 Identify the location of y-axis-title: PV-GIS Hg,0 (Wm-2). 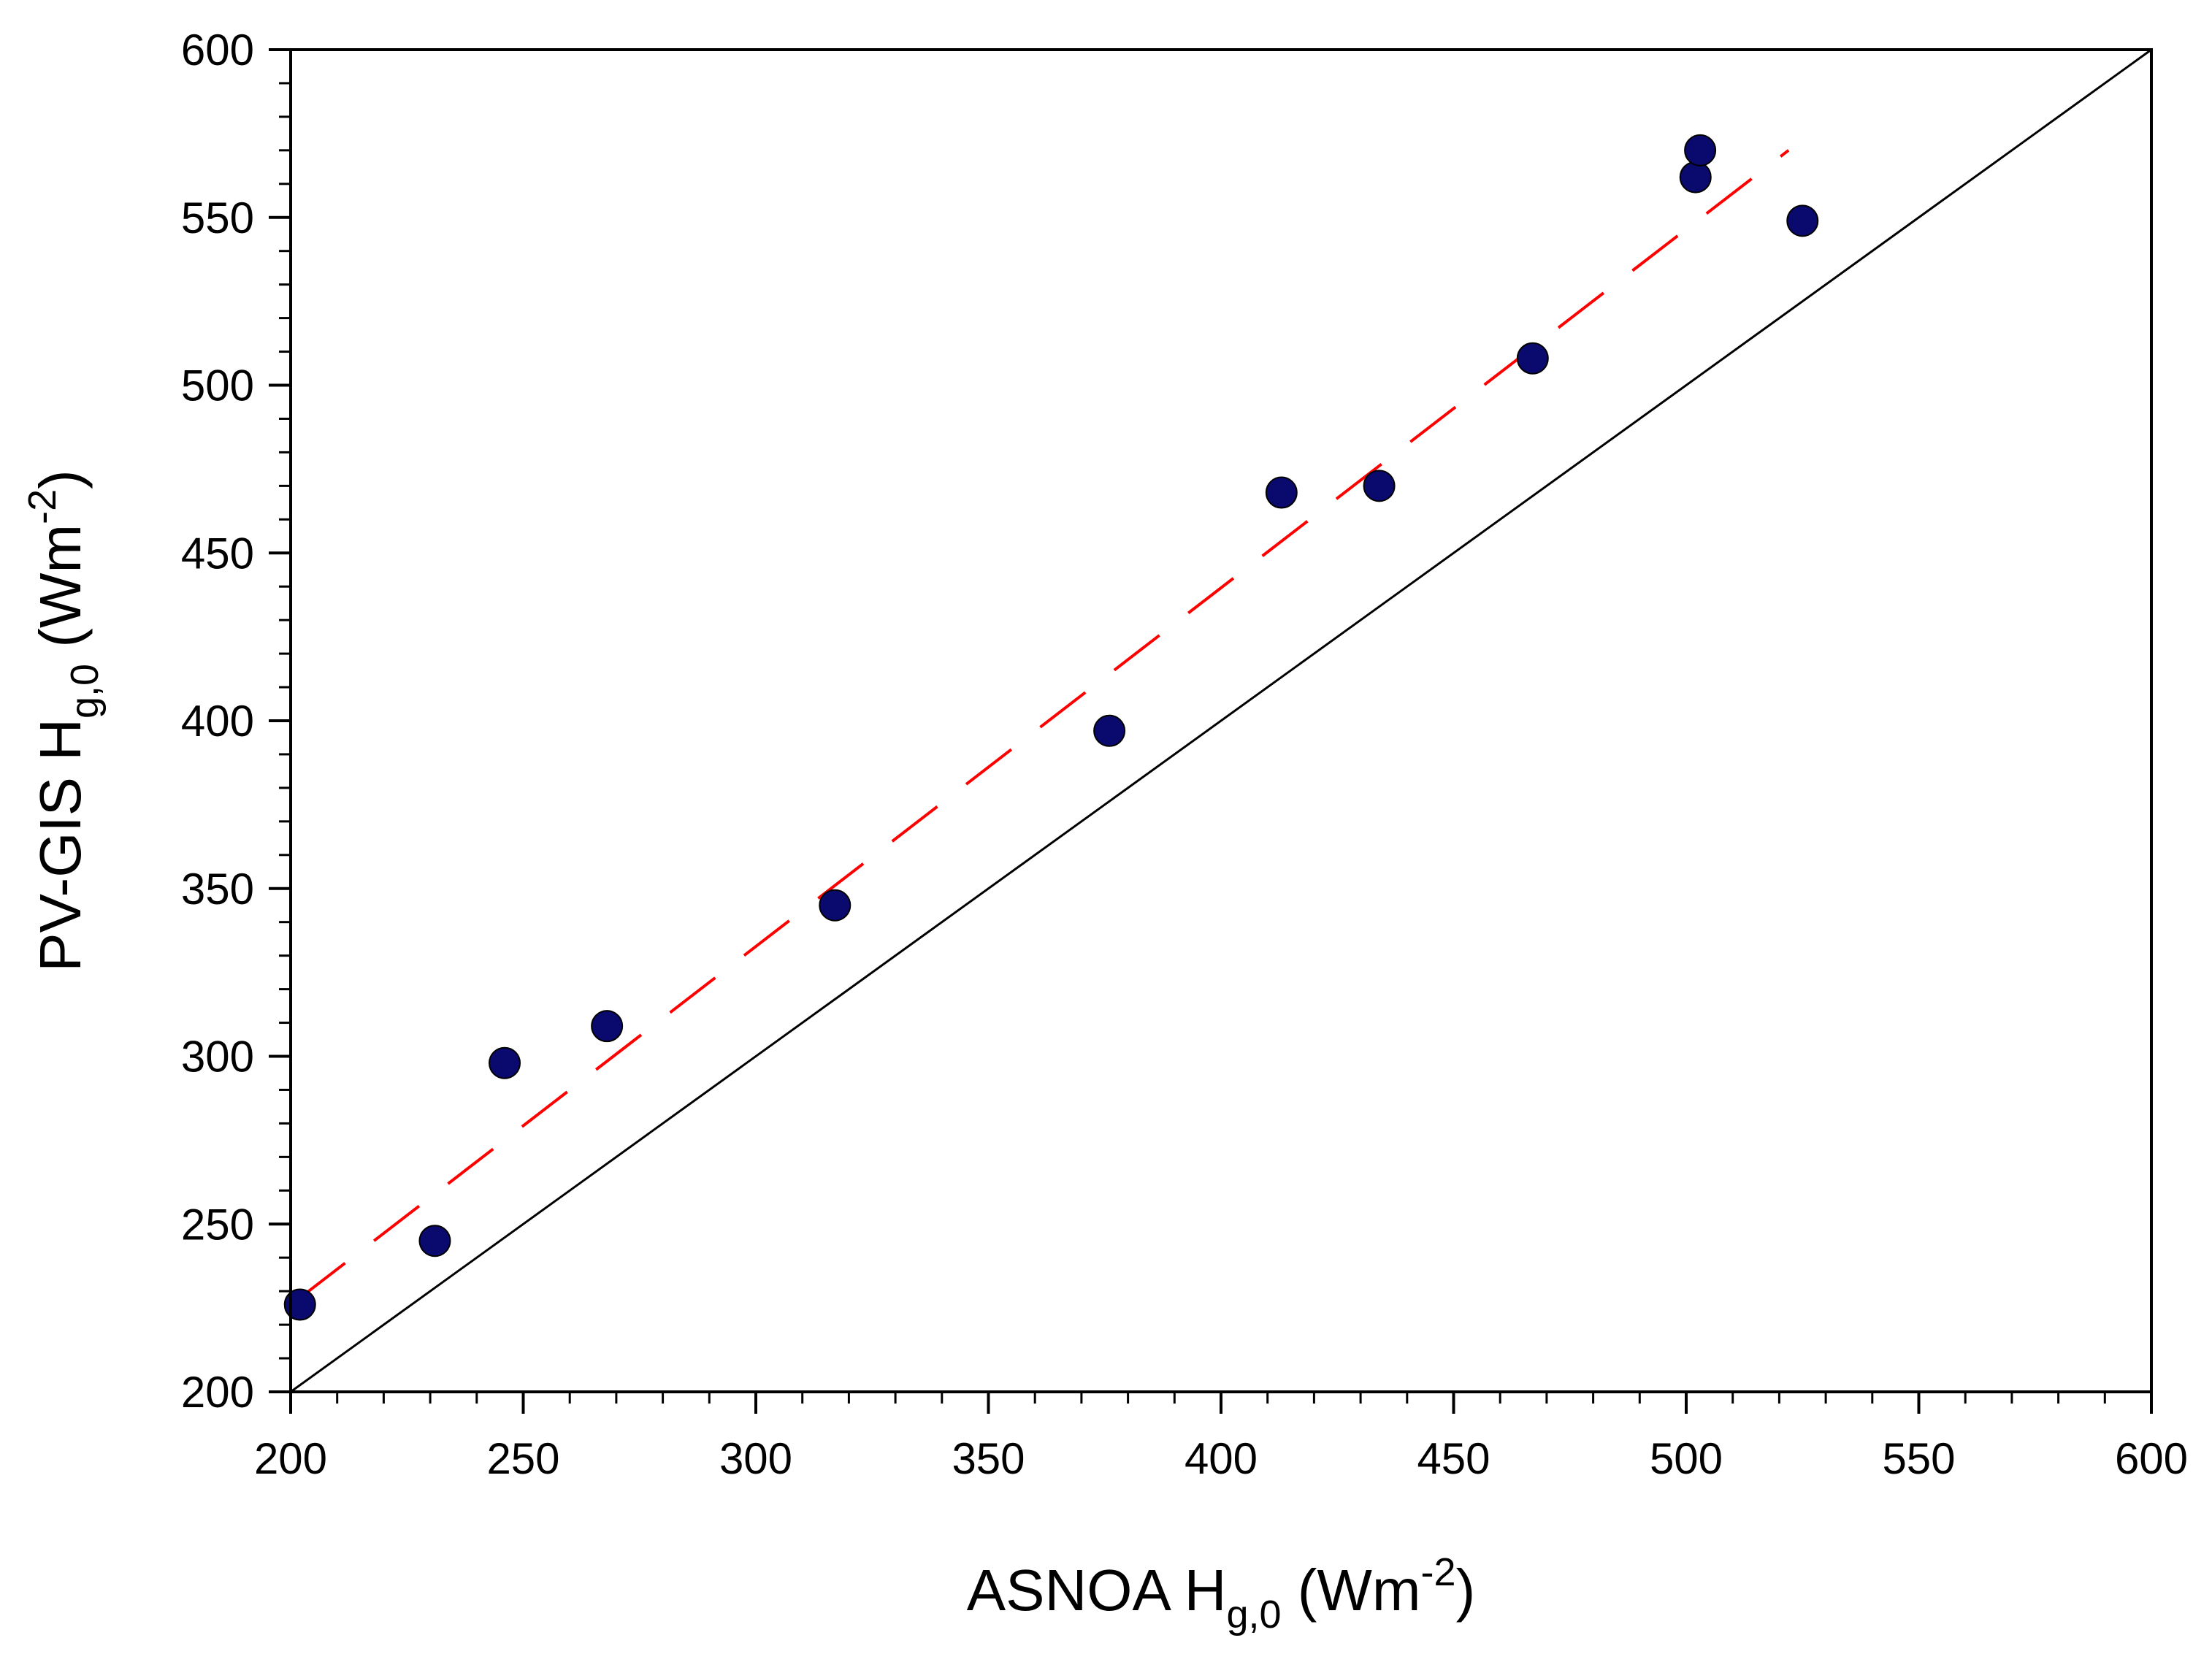
(63, 721).